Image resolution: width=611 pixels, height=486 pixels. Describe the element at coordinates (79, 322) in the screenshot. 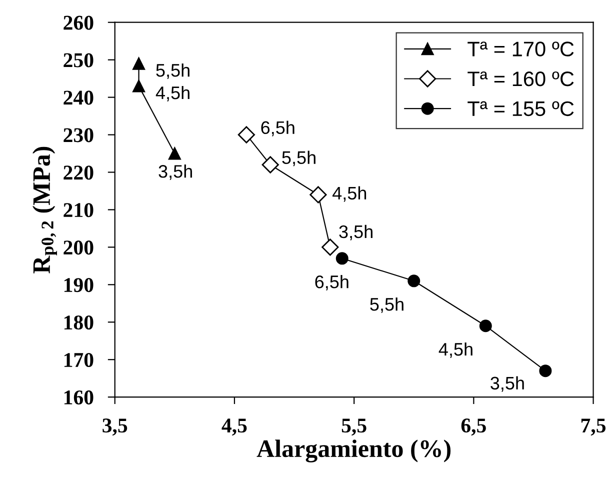

I see `y-tick-label: 180` at that location.